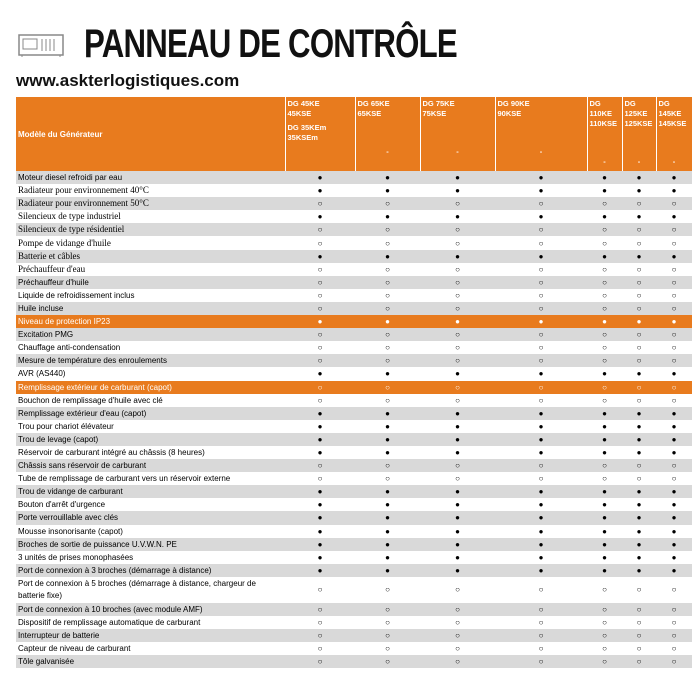  I want to click on row-label: Chauffage anti-condensation, so click(69, 348).